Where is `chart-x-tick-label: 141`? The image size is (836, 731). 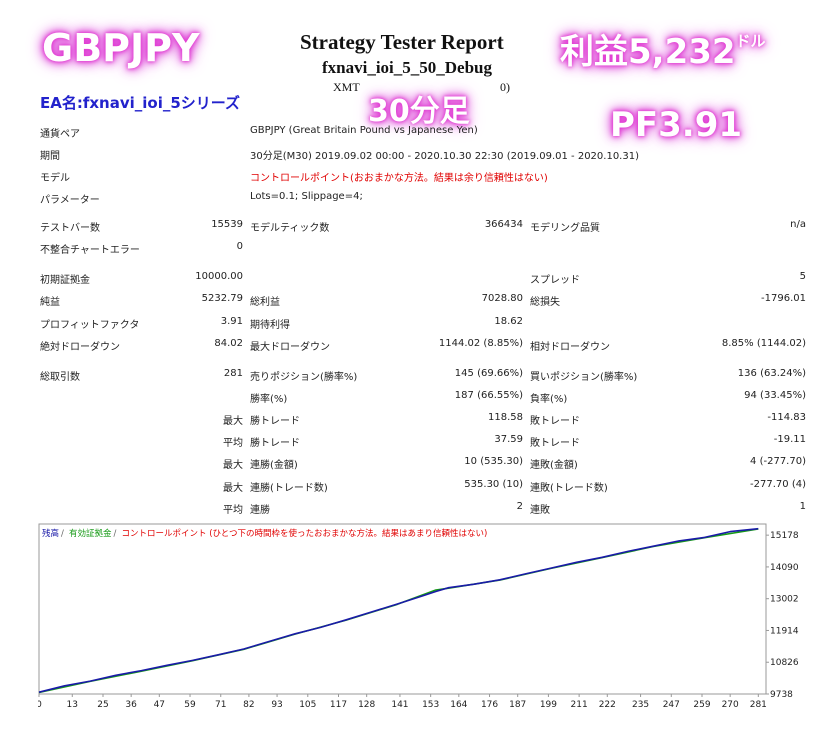
chart-x-tick-label: 141 is located at coordinates (399, 705).